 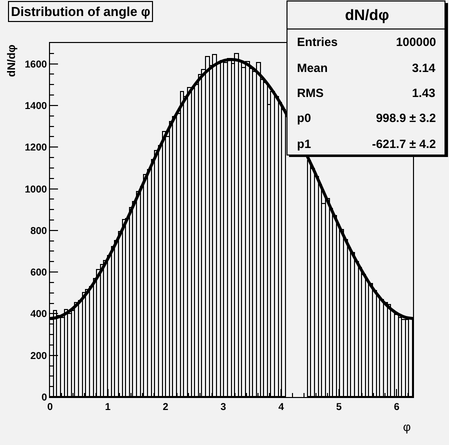 What do you see at coordinates (424, 68) in the screenshot?
I see `annotation: 3.14` at bounding box center [424, 68].